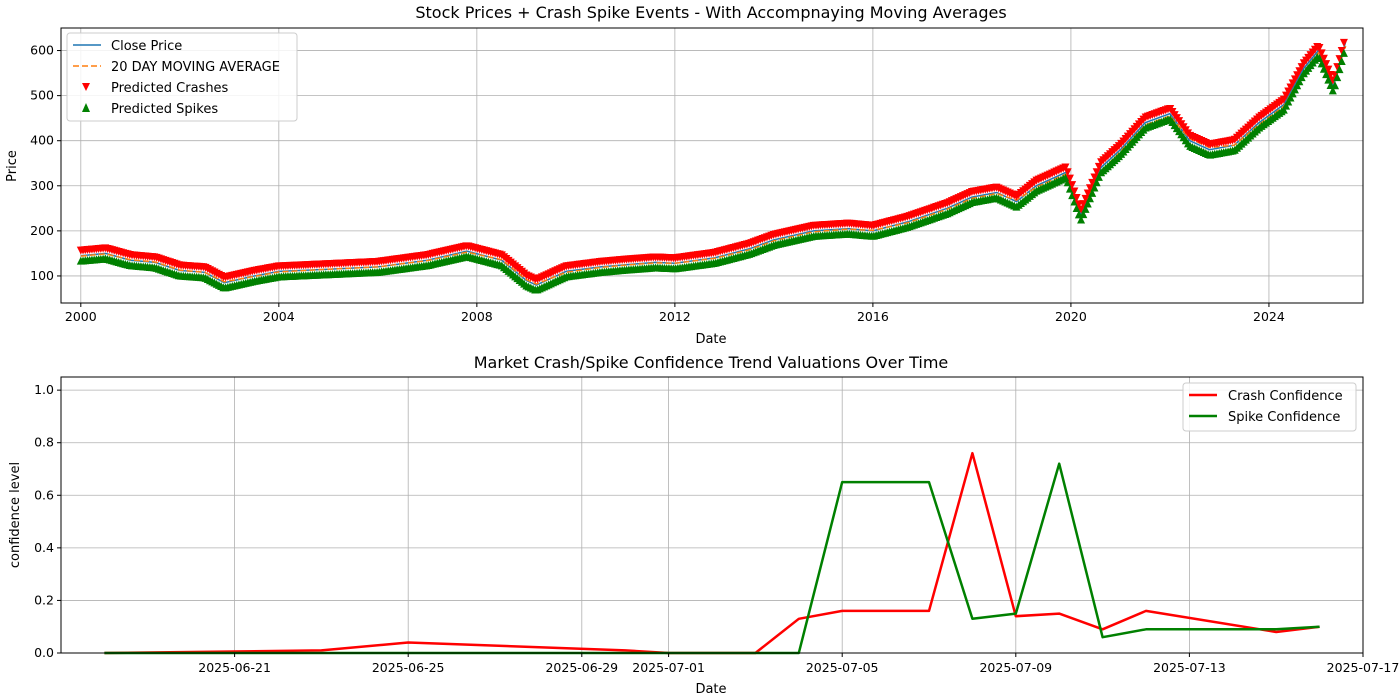 This screenshot has width=1400, height=700. Describe the element at coordinates (668, 667) in the screenshot. I see `confidence-x-tick-label: 2025-07-01` at that location.